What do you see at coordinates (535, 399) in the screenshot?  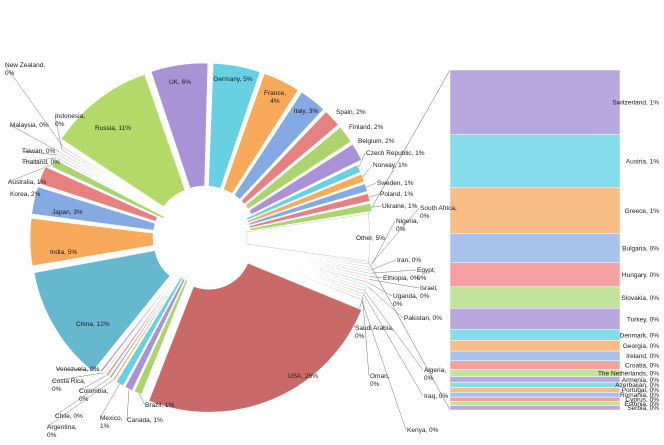 I see `bar-segment-cyprus` at bounding box center [535, 399].